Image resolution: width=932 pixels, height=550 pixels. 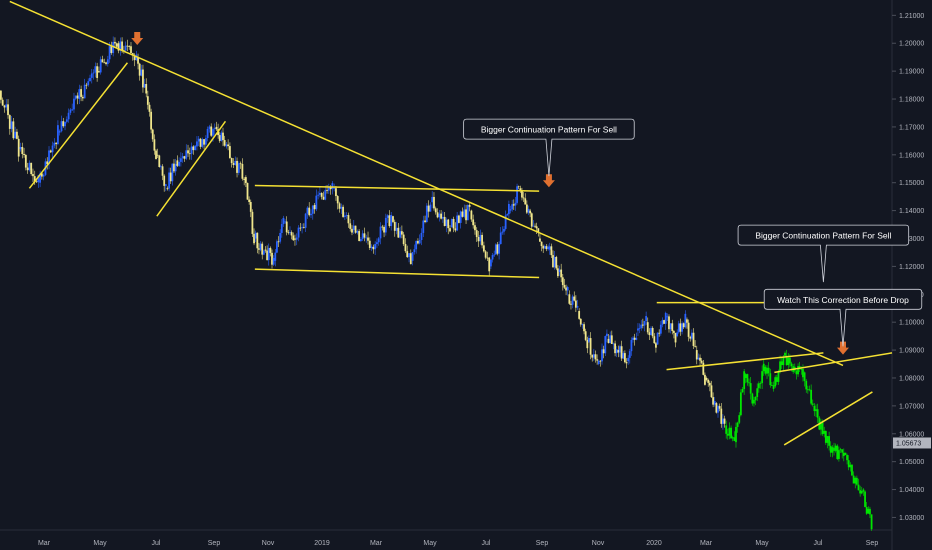 What do you see at coordinates (833, 363) in the screenshot?
I see `trendline-wedge-2-top` at bounding box center [833, 363].